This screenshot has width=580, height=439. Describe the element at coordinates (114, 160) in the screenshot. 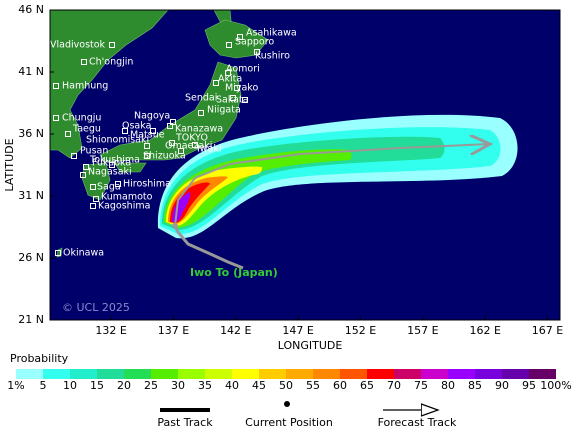

I see `city-label: Tokushima` at that location.